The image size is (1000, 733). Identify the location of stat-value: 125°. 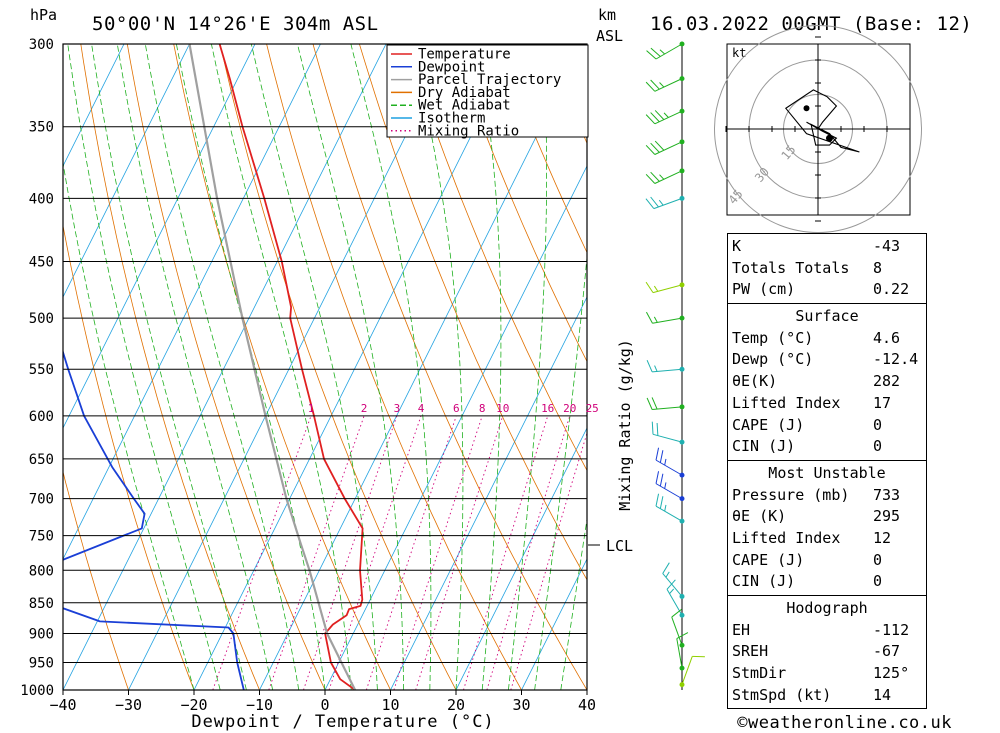
(891, 673).